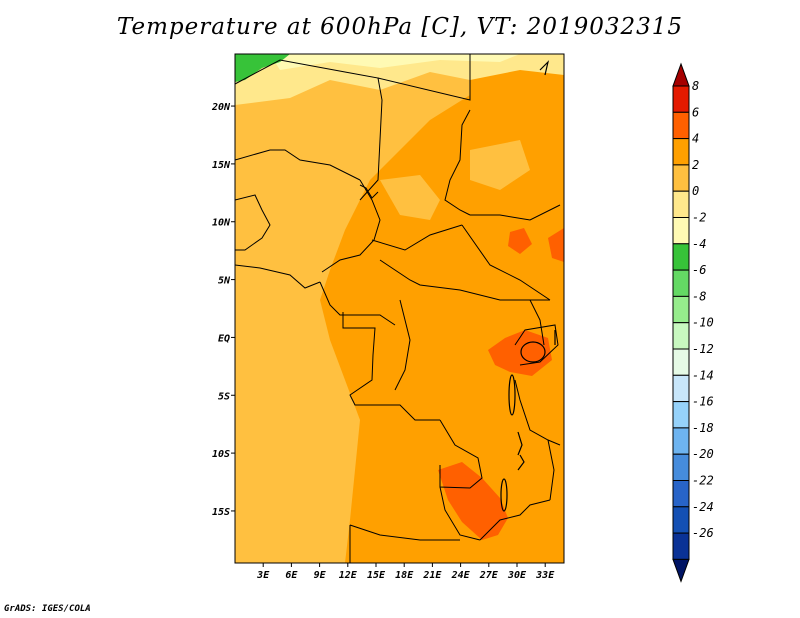  I want to click on colorbar-label: -20, so click(703, 454).